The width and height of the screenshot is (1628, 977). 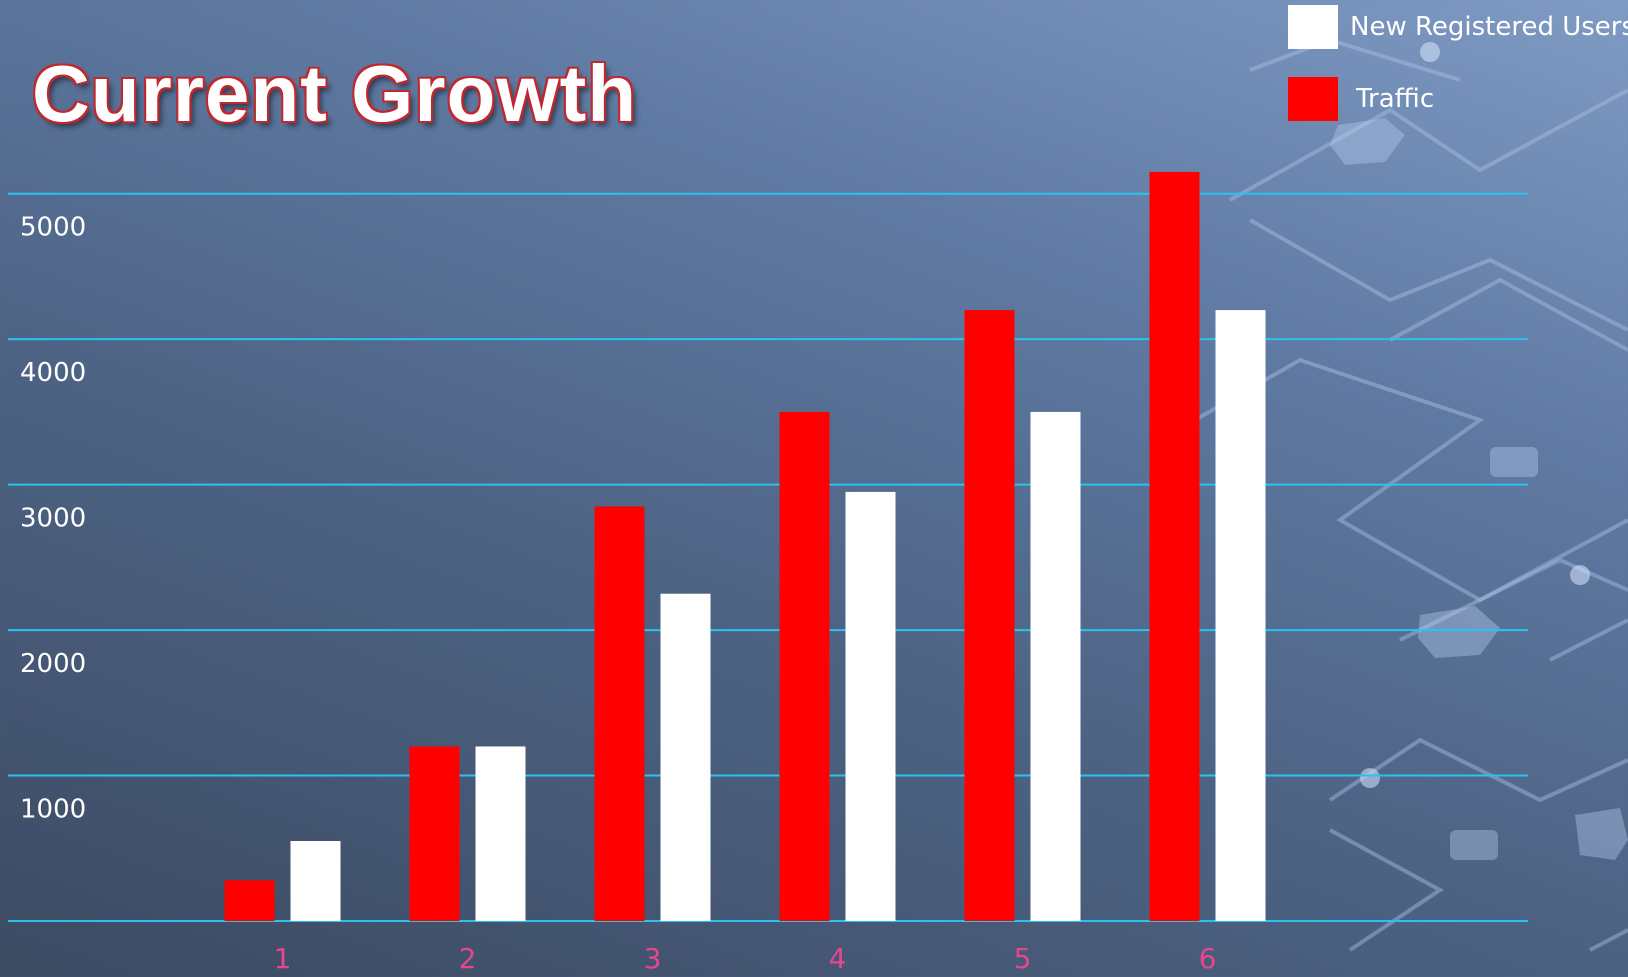 What do you see at coordinates (53, 664) in the screenshot?
I see `y-tick-label-2000: 2000` at bounding box center [53, 664].